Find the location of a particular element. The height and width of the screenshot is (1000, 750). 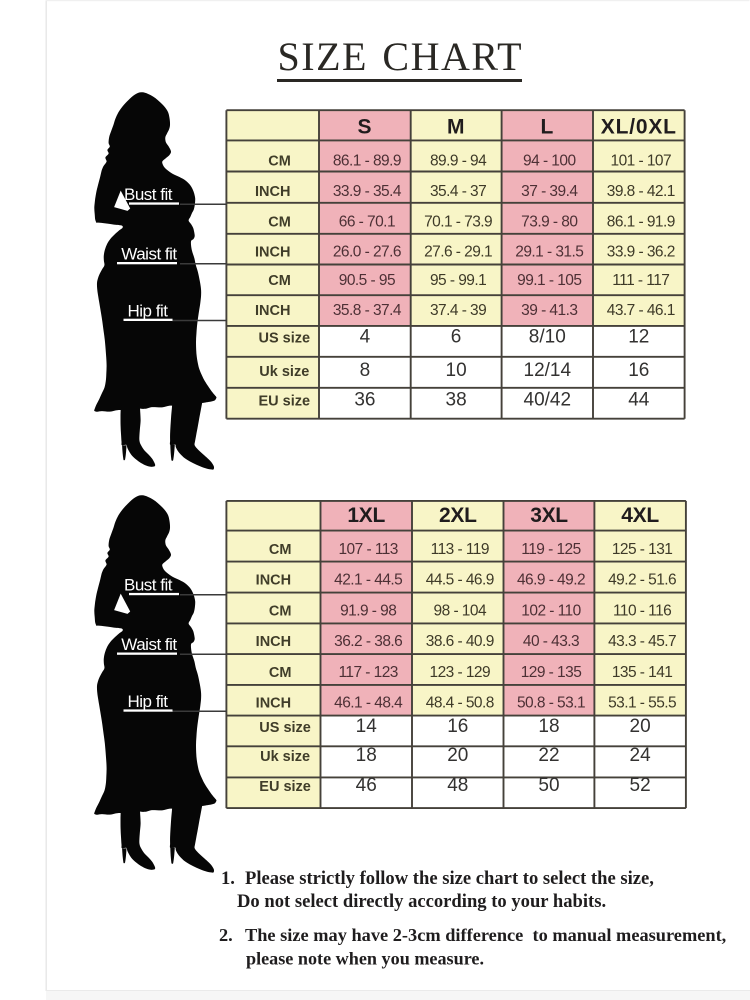

svg-text: SIZE CHART is located at coordinates (401, 56).